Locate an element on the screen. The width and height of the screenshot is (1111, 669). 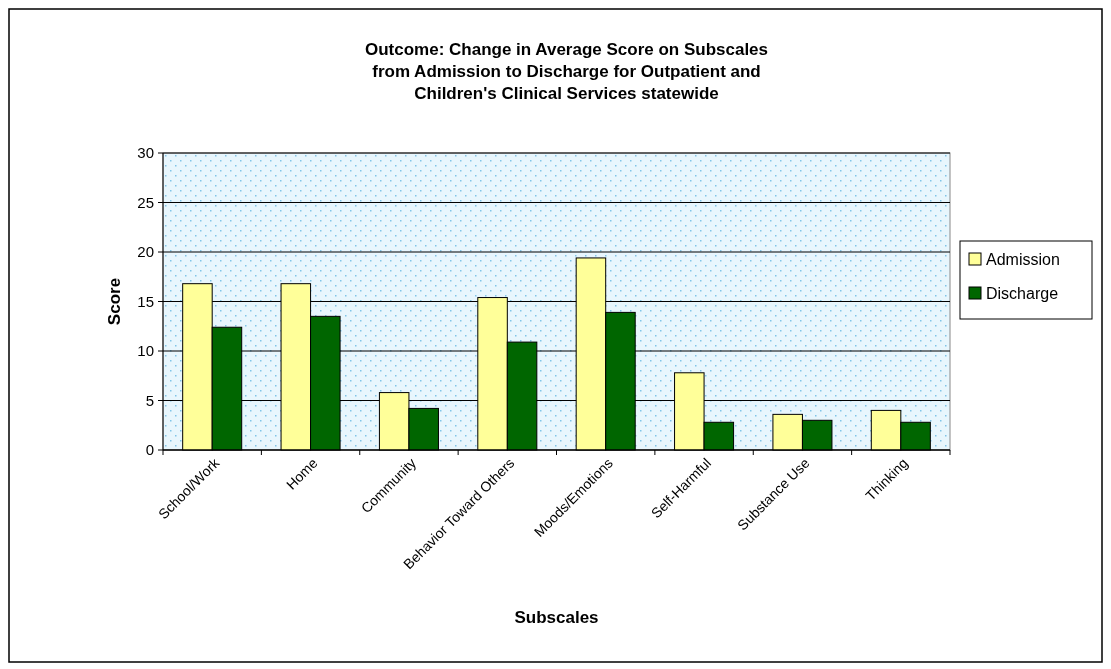
y-tick-label: 0 is located at coordinates (149, 450).